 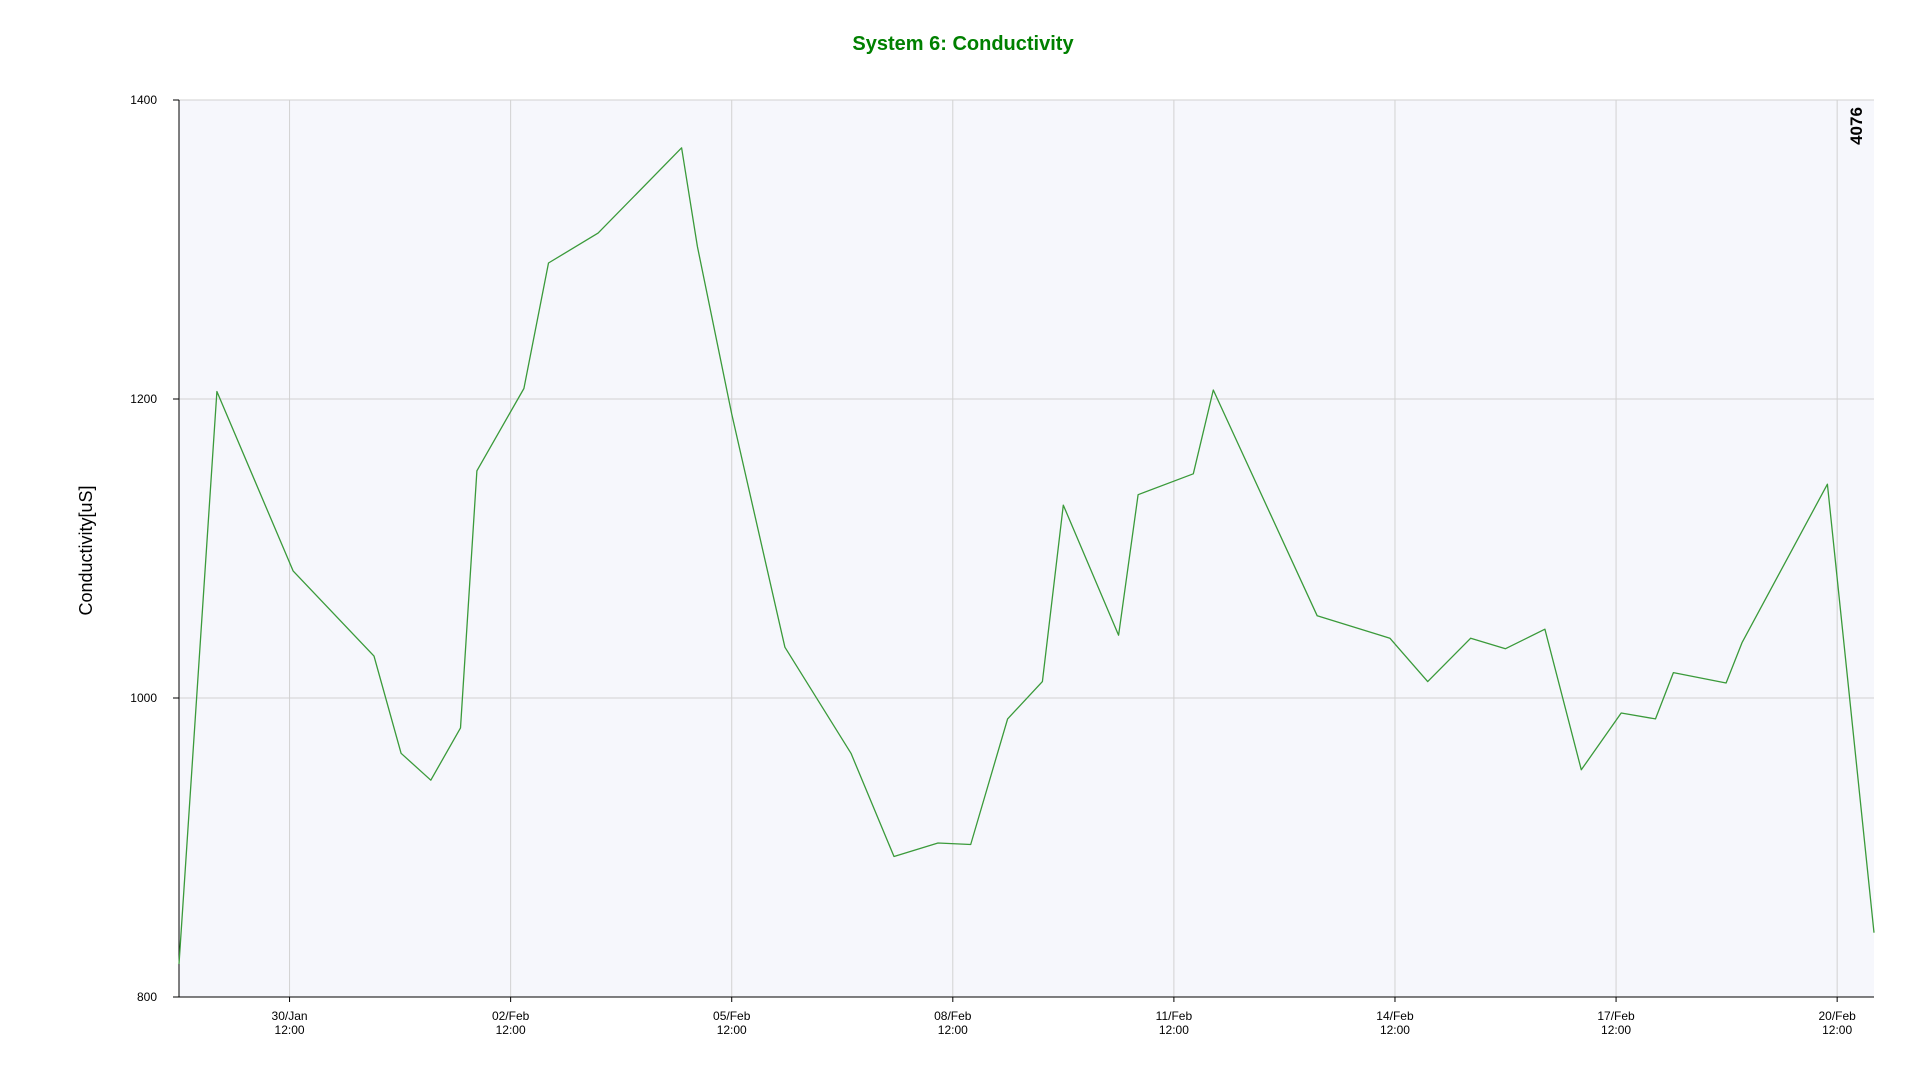 What do you see at coordinates (143, 698) in the screenshot?
I see `y-tick-label: 1000` at bounding box center [143, 698].